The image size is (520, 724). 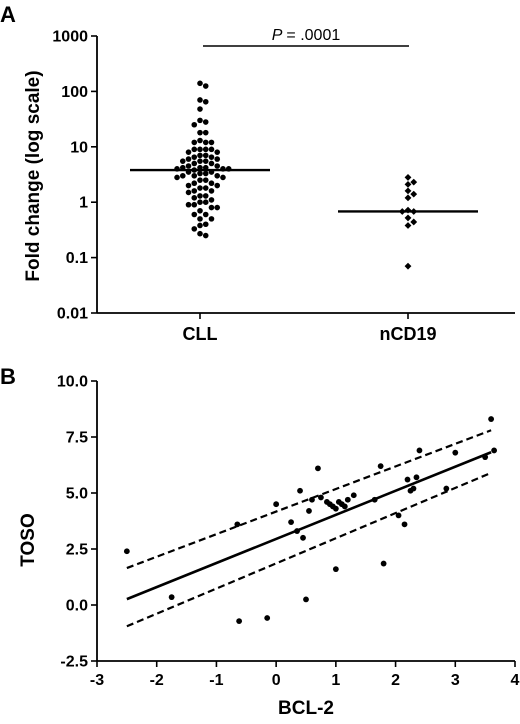 I want to click on panel-b-x-tick-label: 3, so click(x=455, y=680).